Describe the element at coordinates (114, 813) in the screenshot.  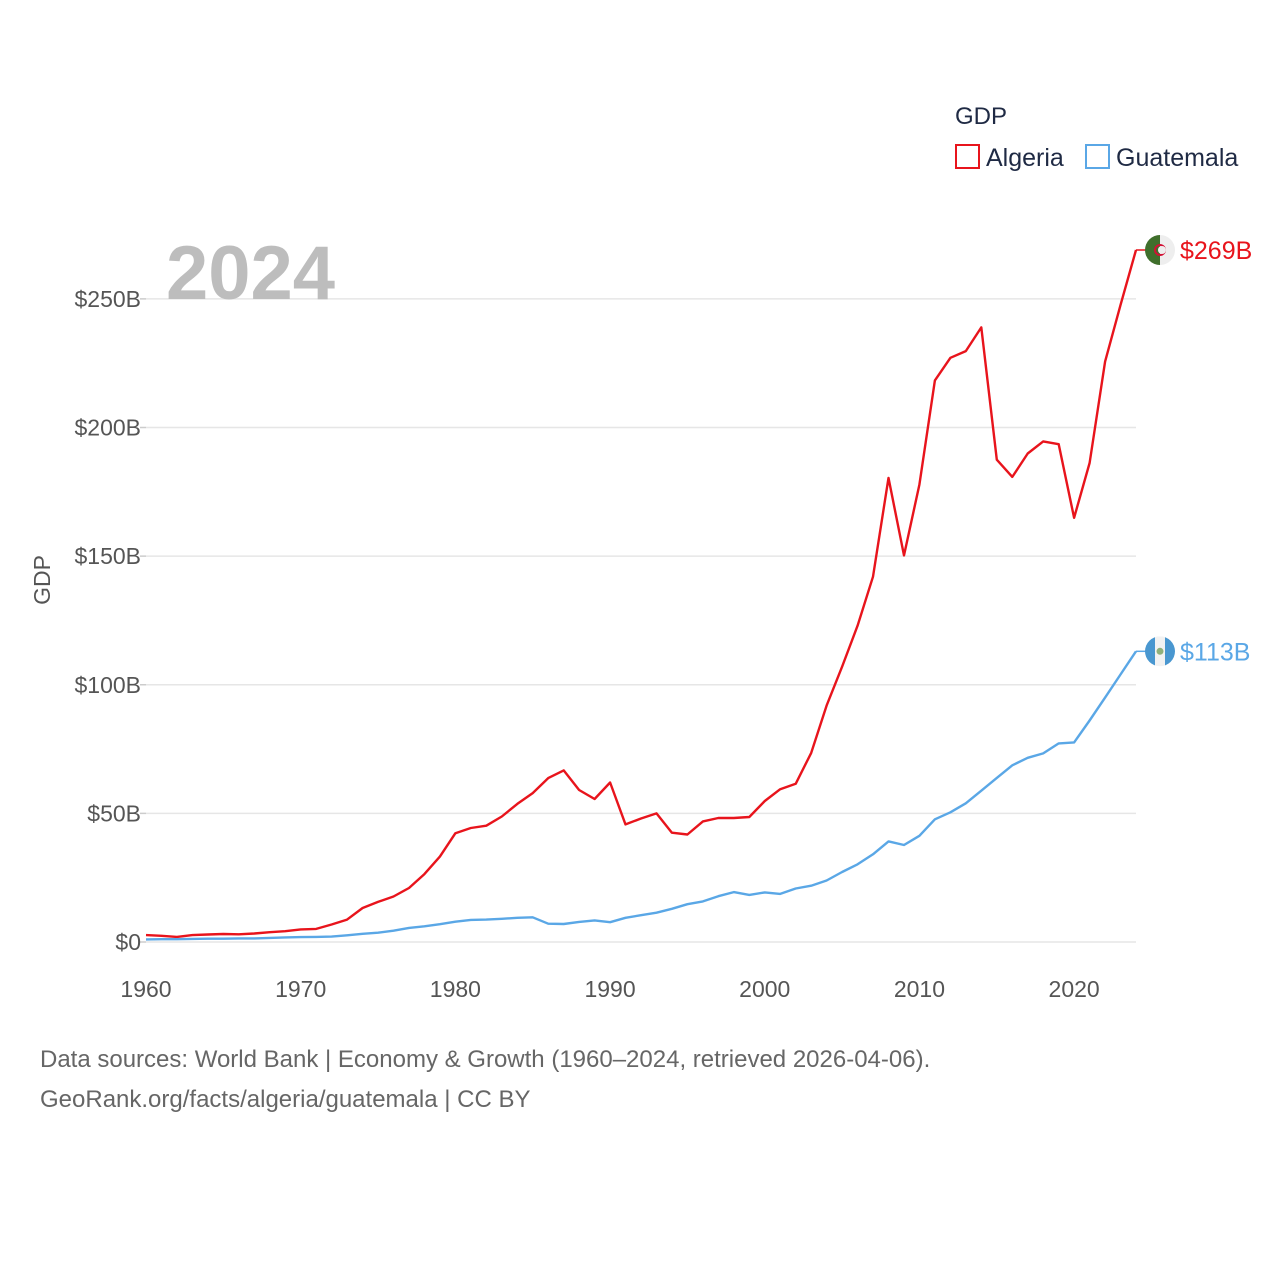
I see `y-tick-label: $50B` at that location.